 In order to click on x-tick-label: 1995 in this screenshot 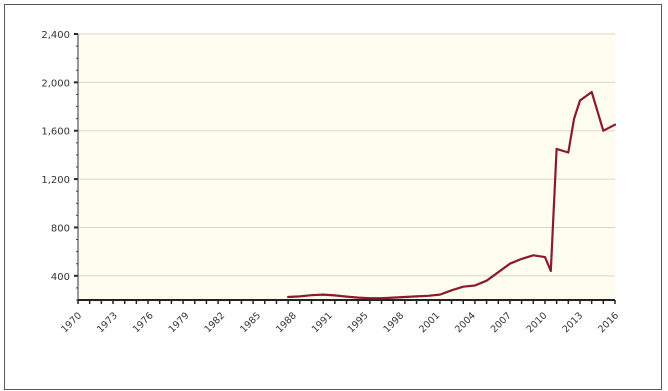, I will do `click(358, 322)`.